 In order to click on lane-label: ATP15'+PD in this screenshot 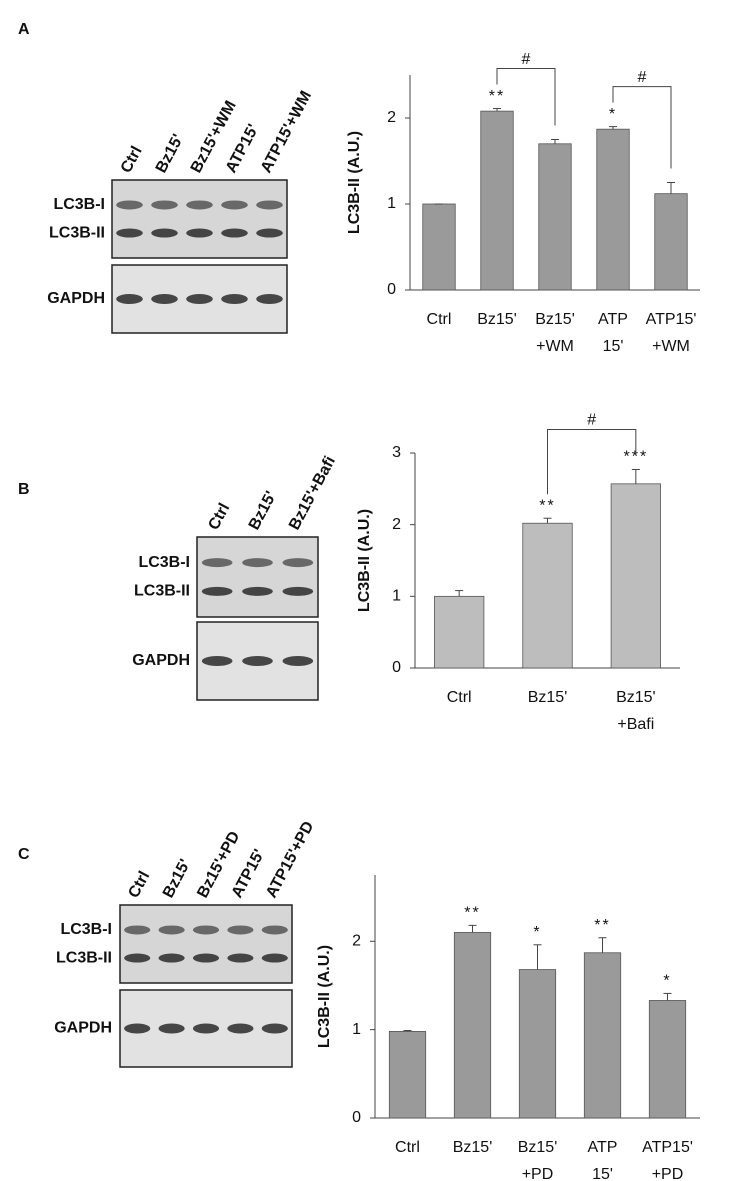, I will do `click(290, 860)`.